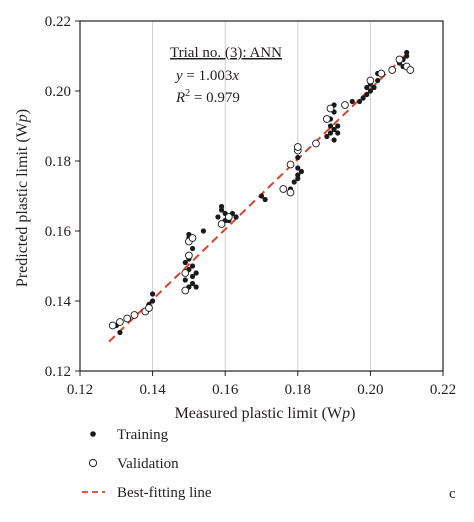 The width and height of the screenshot is (474, 522). What do you see at coordinates (22, 111) in the screenshot?
I see `y-axis-title-end: )` at bounding box center [22, 111].